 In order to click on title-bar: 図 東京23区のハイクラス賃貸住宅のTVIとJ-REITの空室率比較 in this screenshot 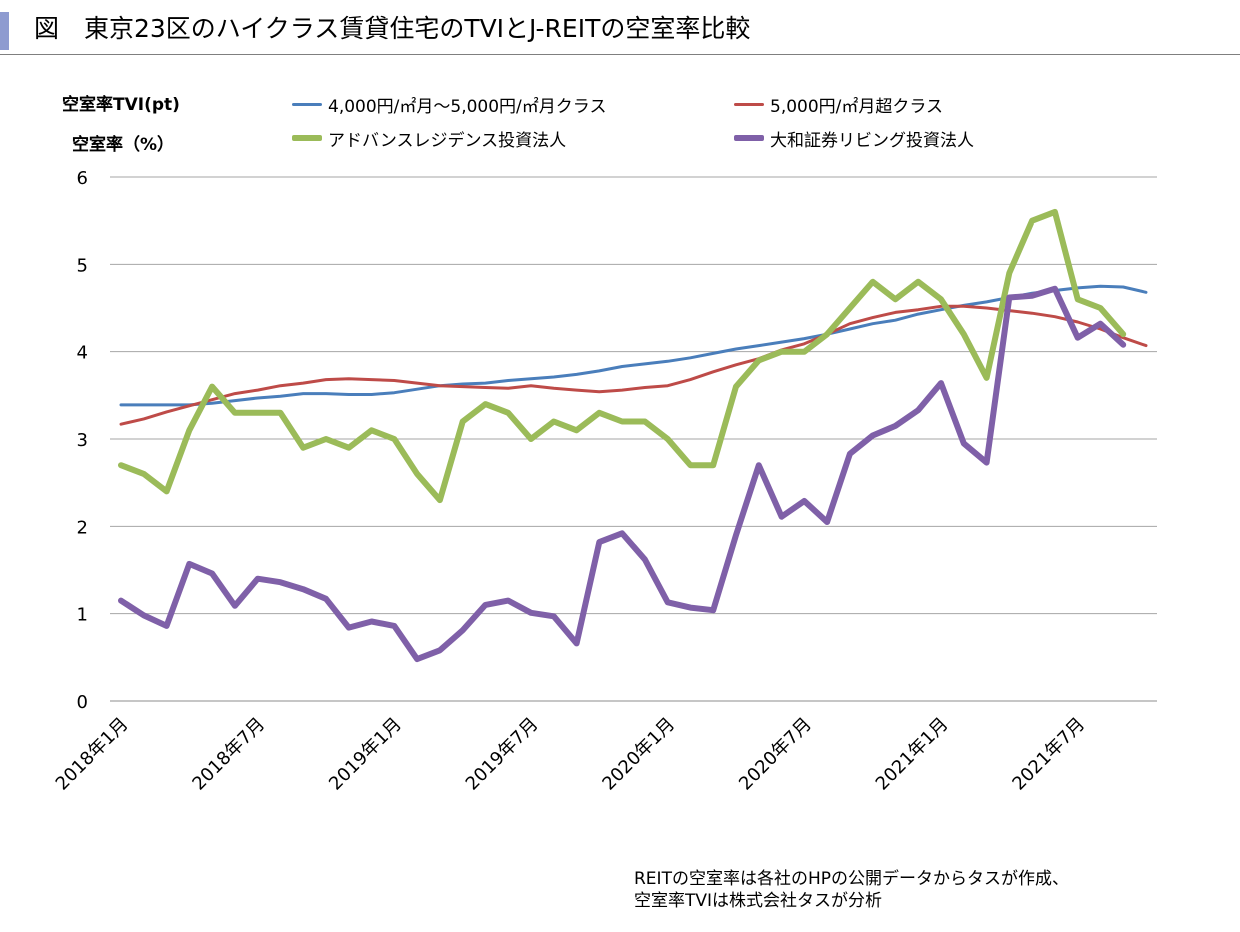, I will do `click(620, 31)`.